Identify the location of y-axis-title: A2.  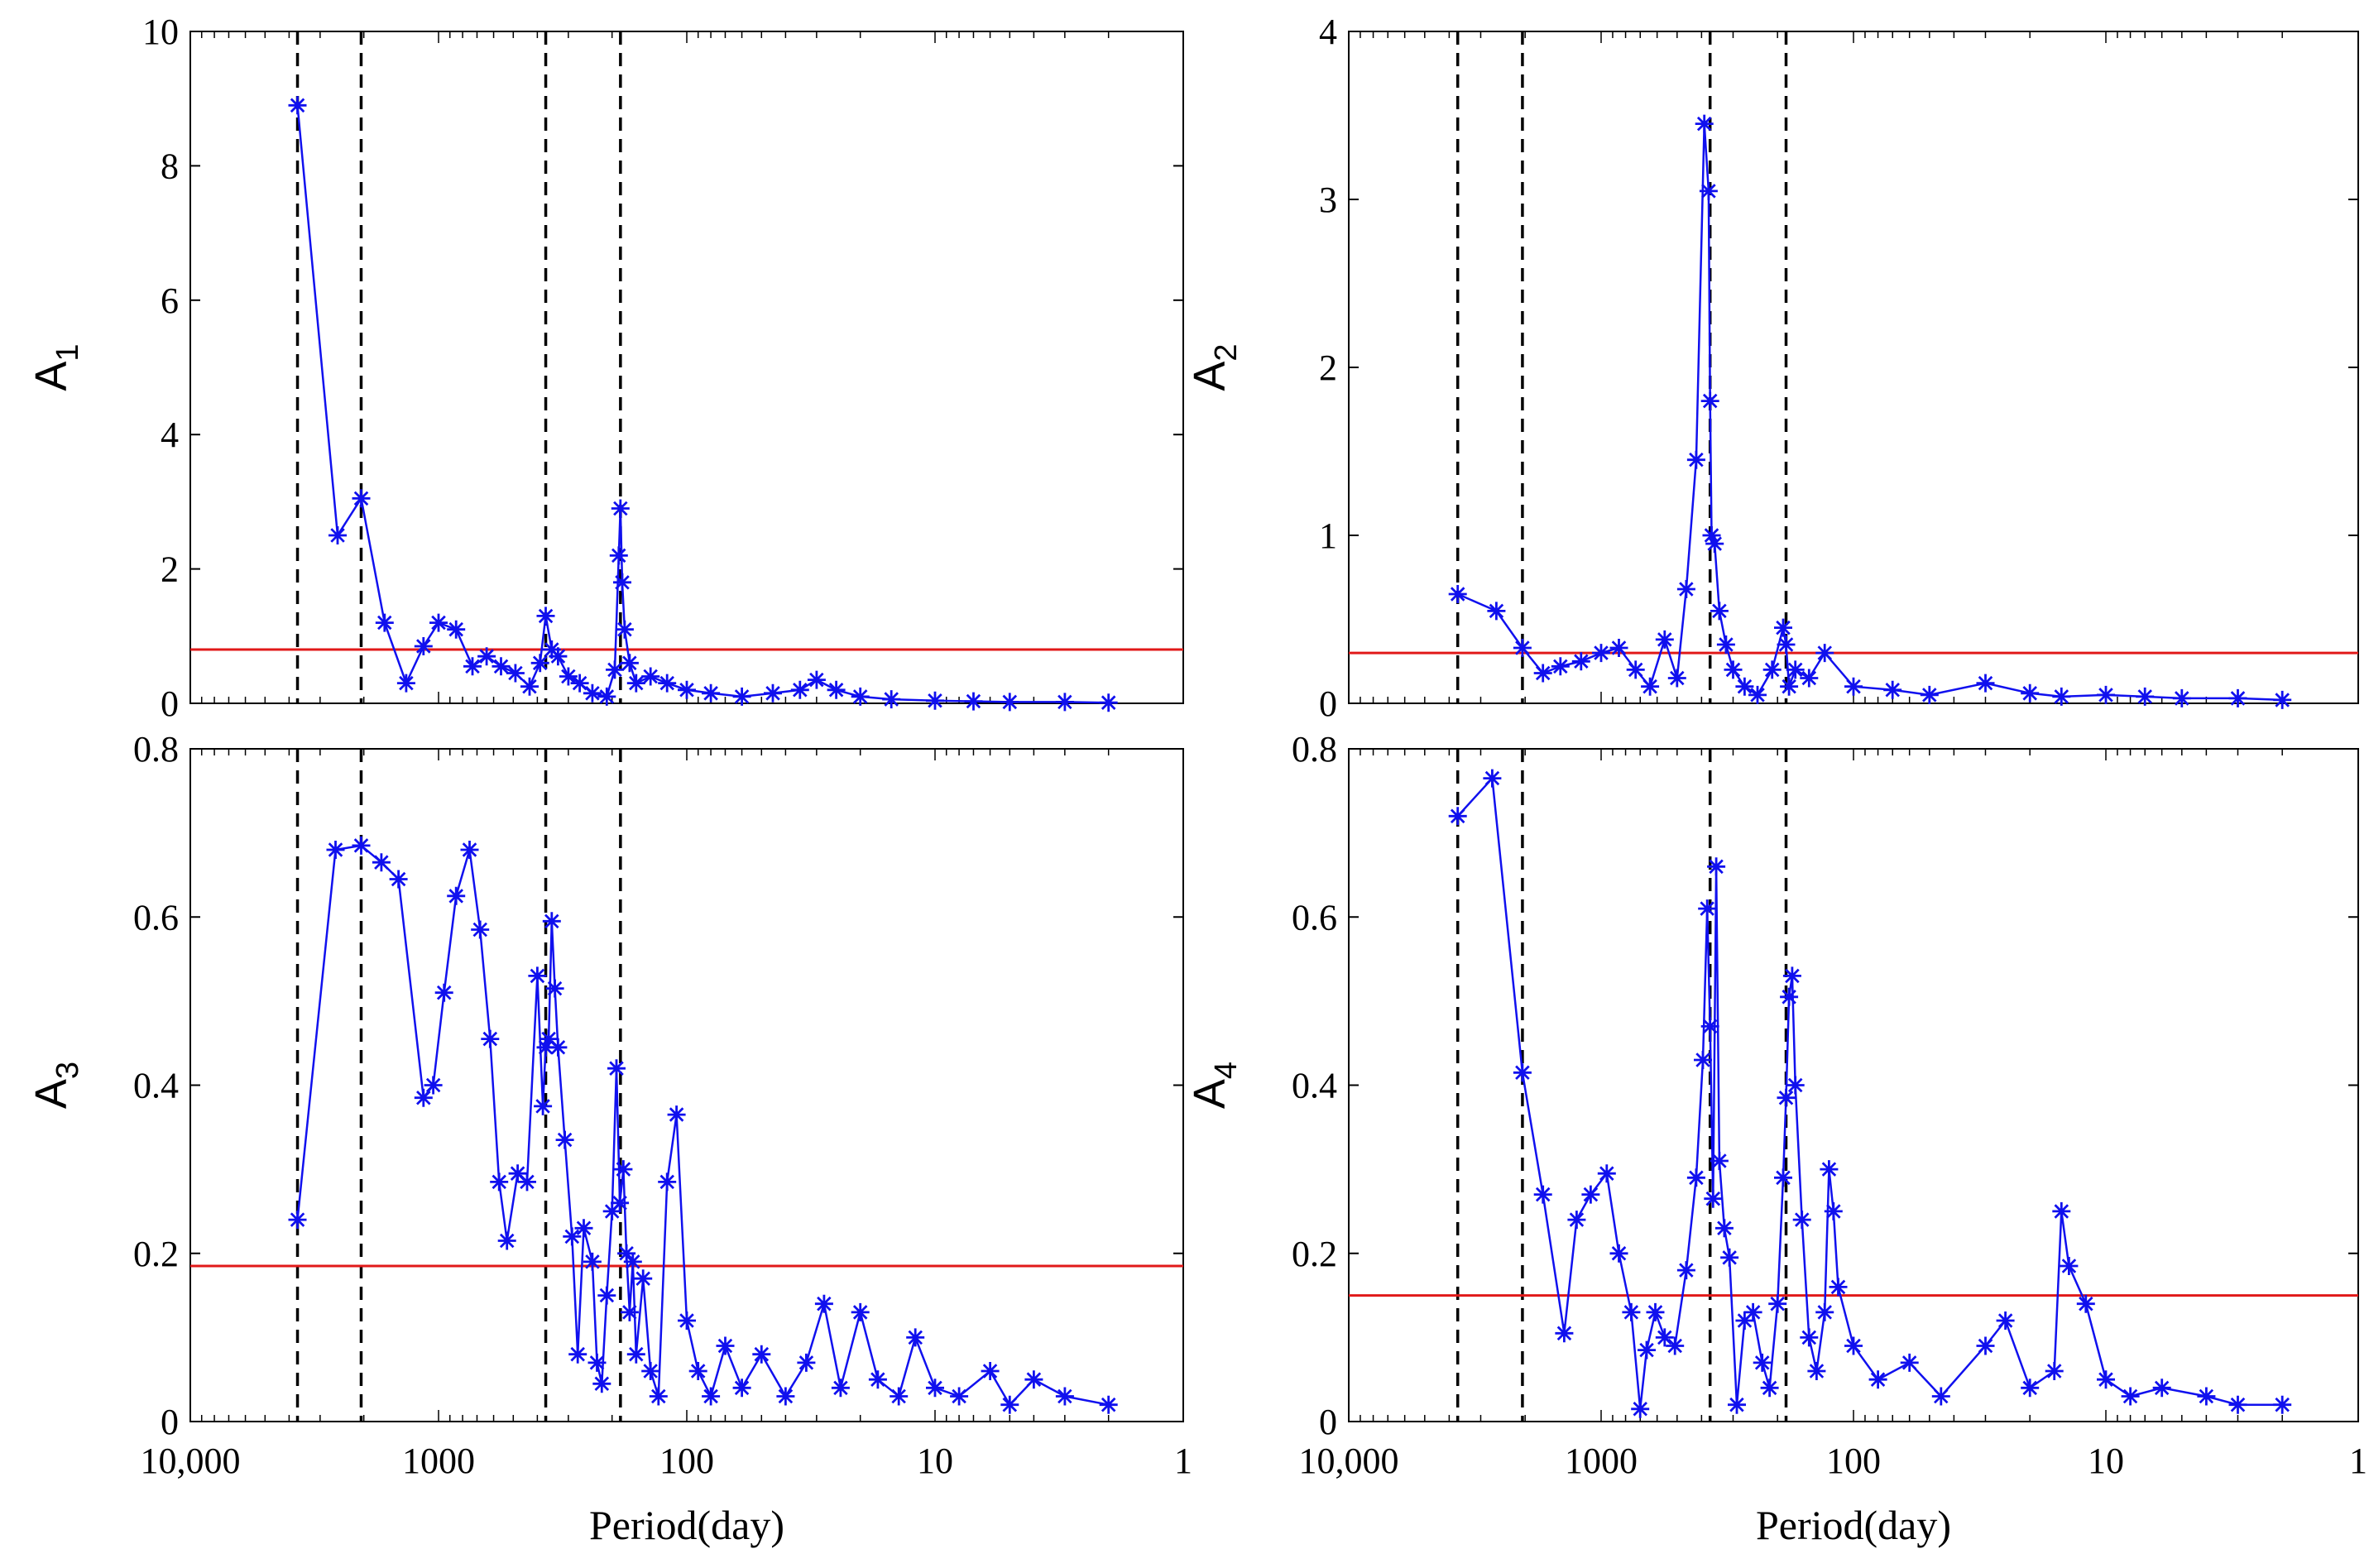
(1214, 367).